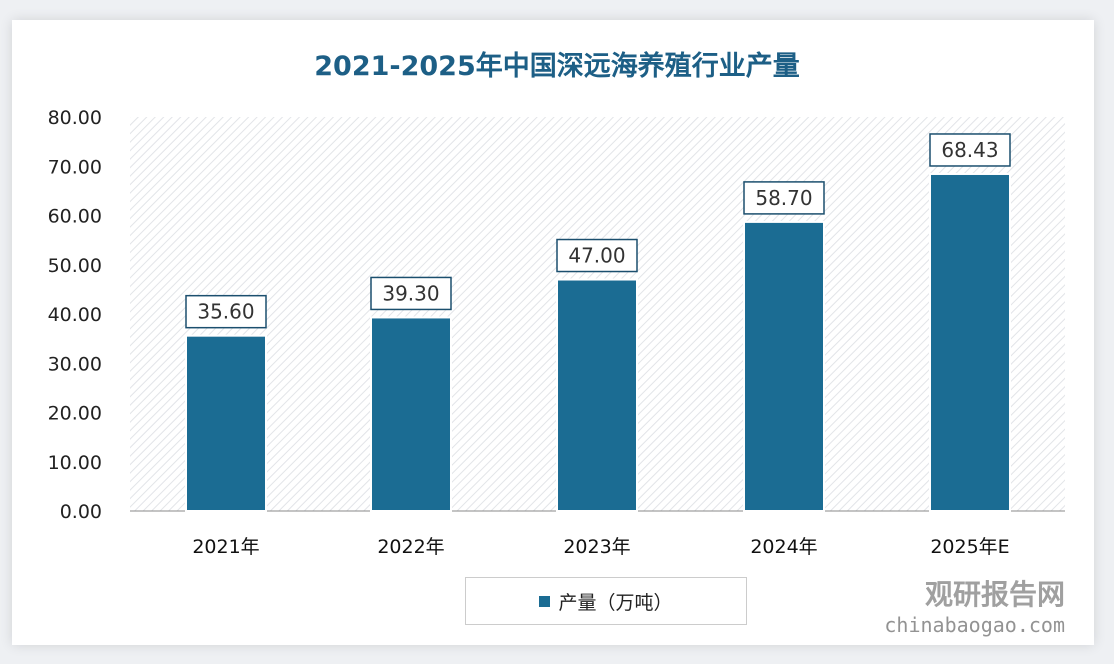 This screenshot has height=664, width=1114. What do you see at coordinates (75, 217) in the screenshot?
I see `y-tick-label: 60.00` at bounding box center [75, 217].